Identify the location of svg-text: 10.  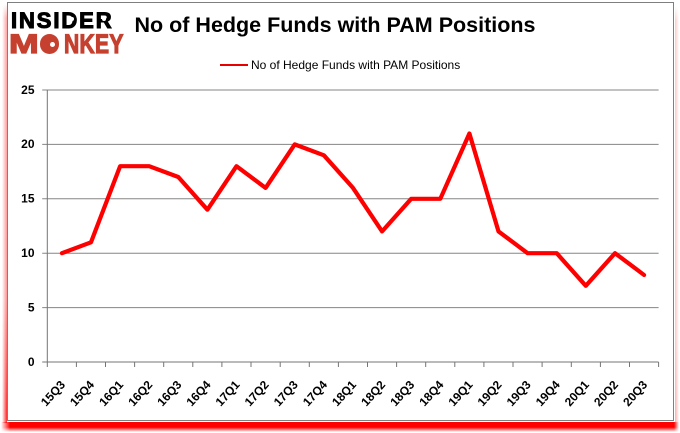
(28, 253).